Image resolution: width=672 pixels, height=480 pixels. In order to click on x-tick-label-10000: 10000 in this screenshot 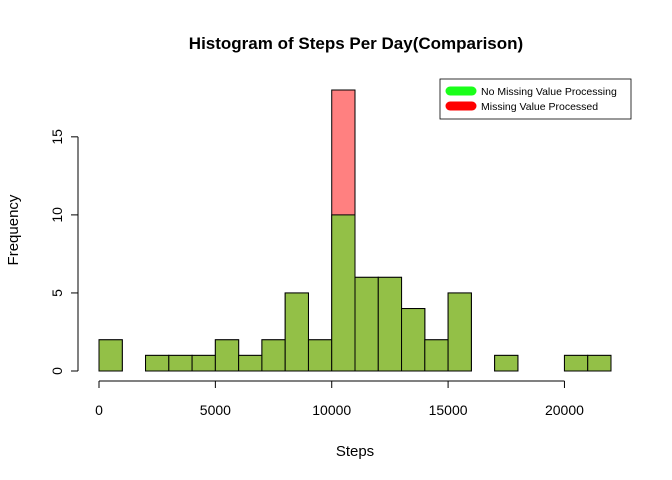, I will do `click(331, 410)`.